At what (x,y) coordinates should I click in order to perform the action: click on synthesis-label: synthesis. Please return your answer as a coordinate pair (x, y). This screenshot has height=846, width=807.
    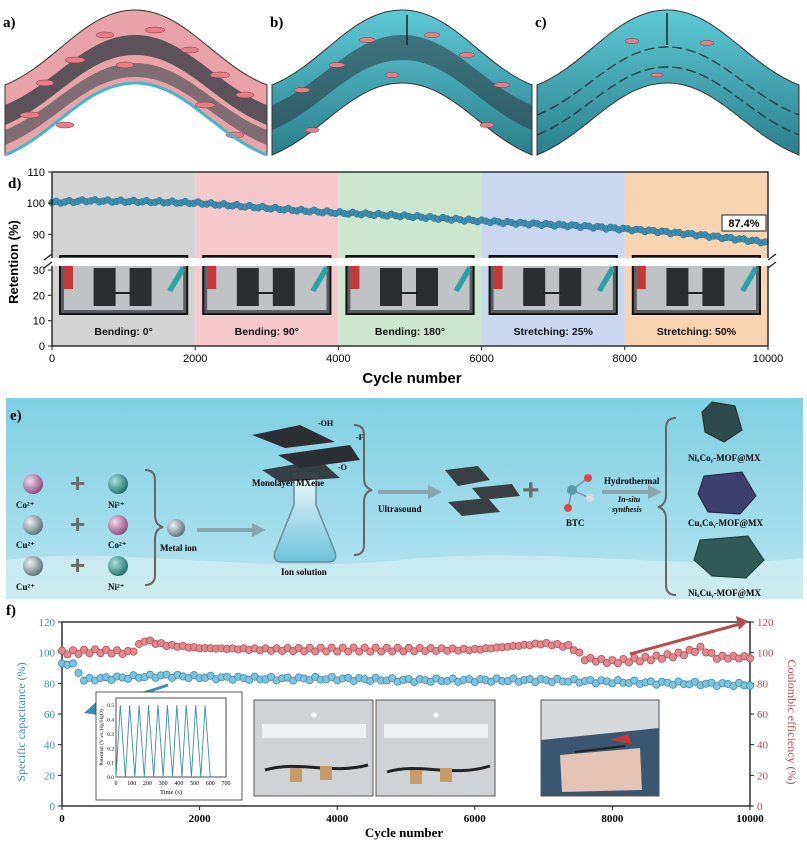
    Looking at the image, I should click on (626, 509).